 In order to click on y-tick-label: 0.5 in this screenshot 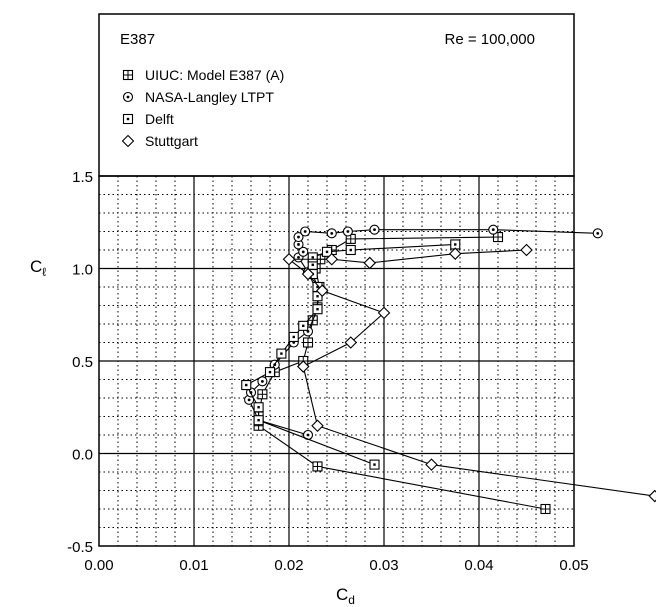, I will do `click(82, 362)`.